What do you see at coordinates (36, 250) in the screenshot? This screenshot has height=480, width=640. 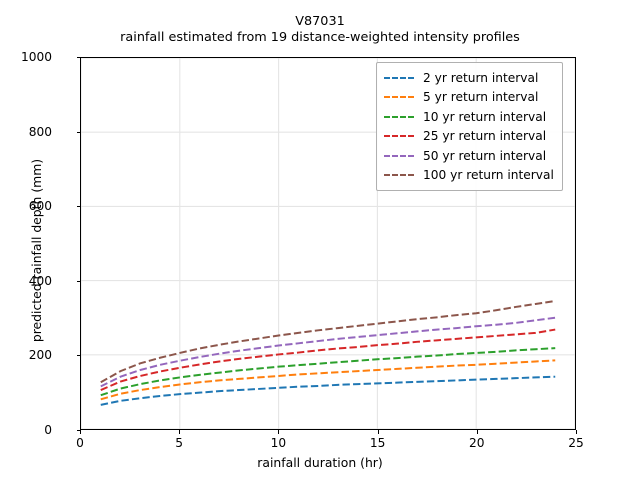 I see `y-axis-label: predicted rainfall depth (mm)` at bounding box center [36, 250].